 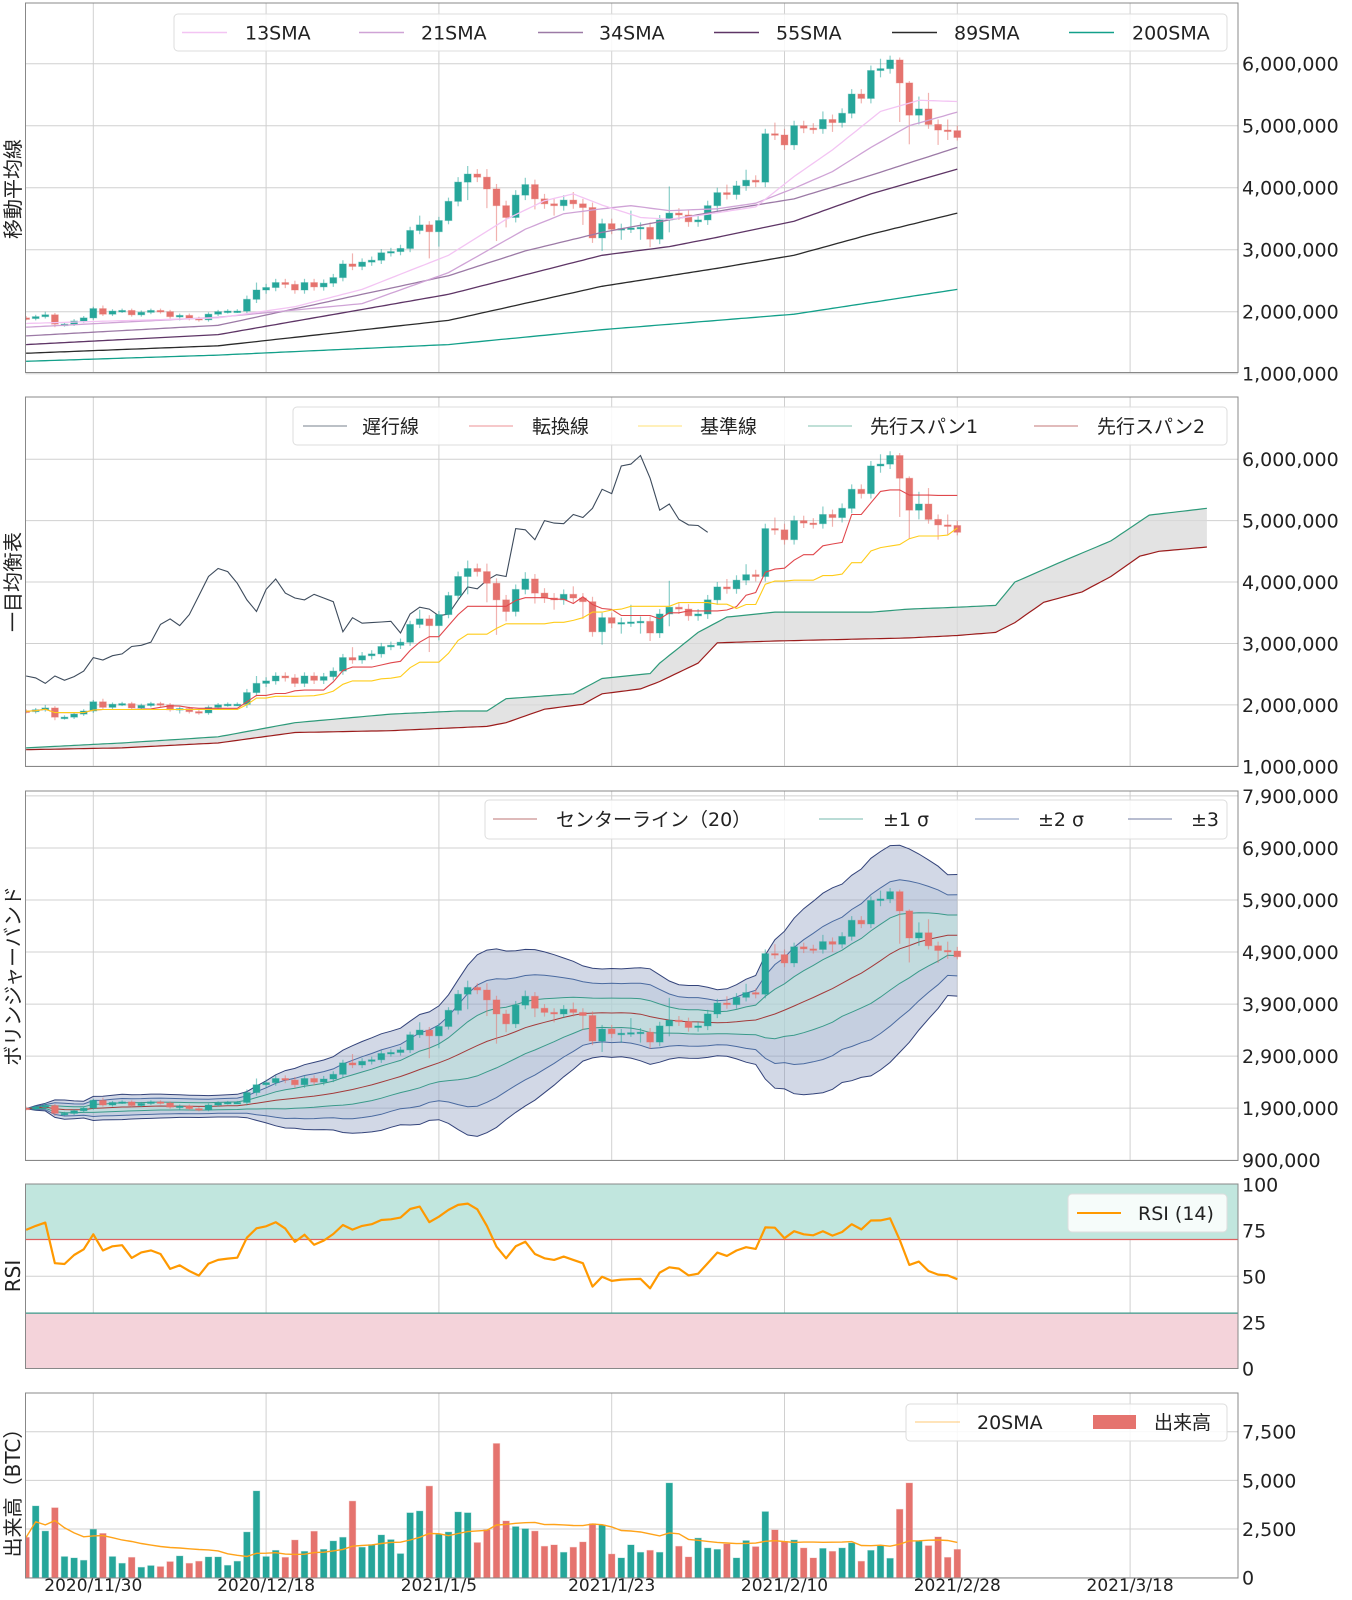 I want to click on legend-label-rsi: RSI (14), so click(x=1176, y=1214).